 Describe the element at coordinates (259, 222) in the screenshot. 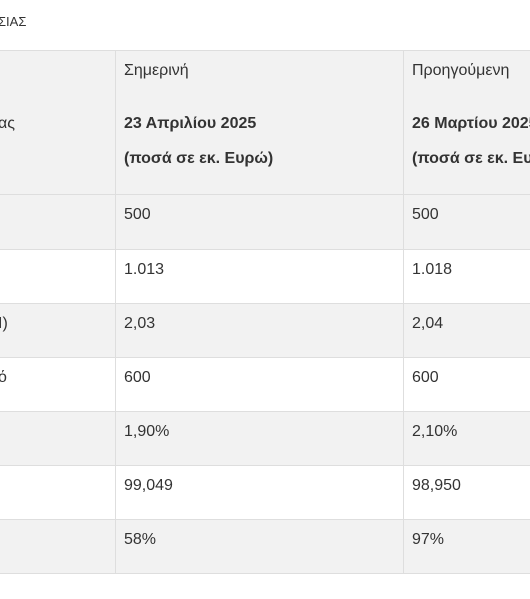

I see `row-current-value: 500` at that location.